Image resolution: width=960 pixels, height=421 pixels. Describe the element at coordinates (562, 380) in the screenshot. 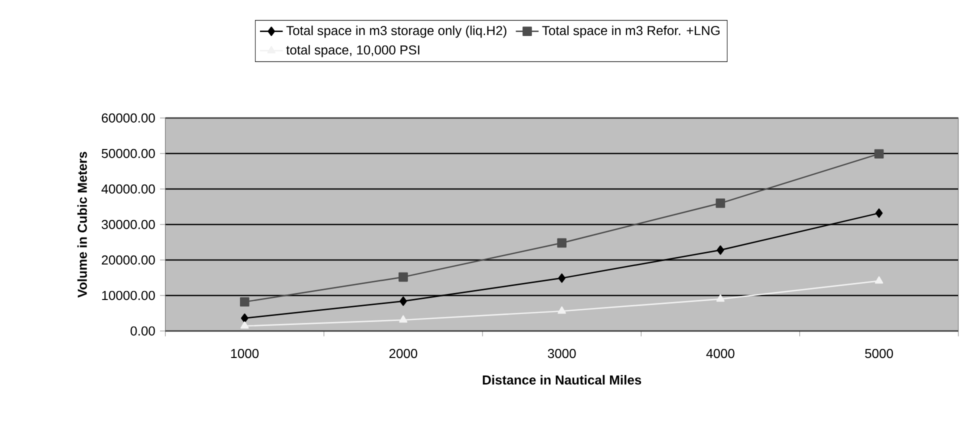

I see `x-axis-title: Distance in Nautical Miles` at that location.